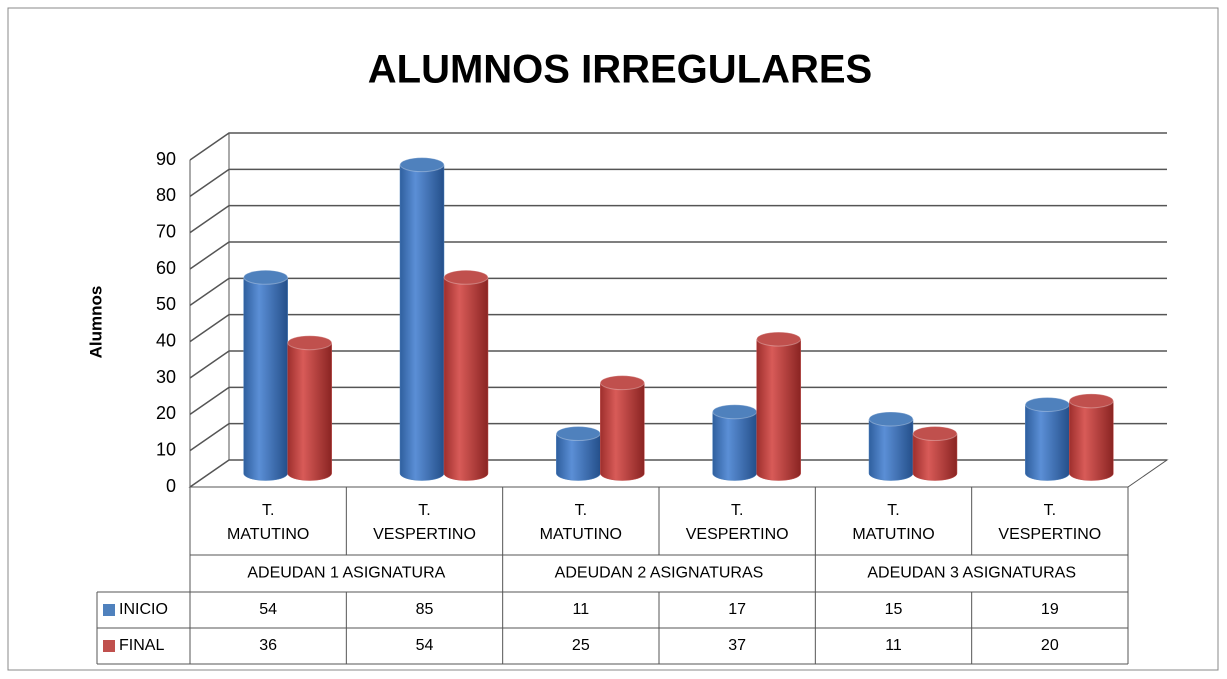 The image size is (1227, 679). What do you see at coordinates (894, 609) in the screenshot?
I see `table-value: 15` at bounding box center [894, 609].